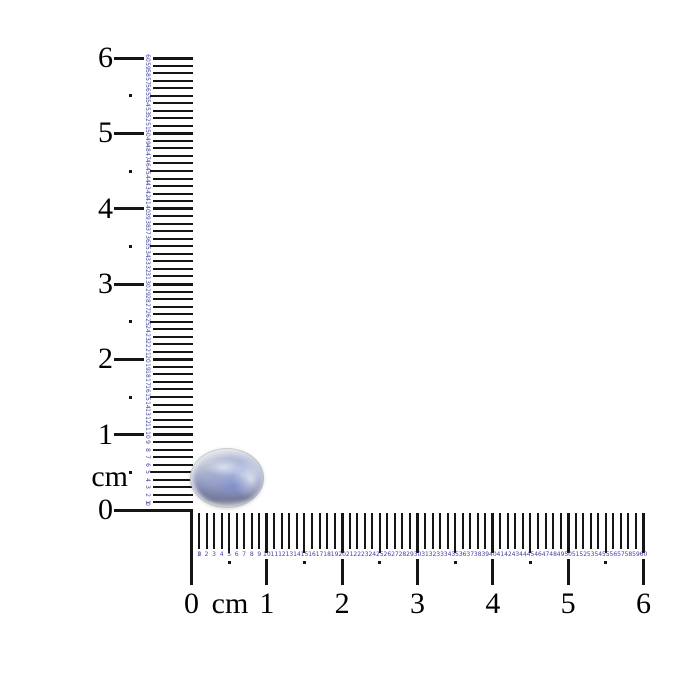 This screenshot has width=700, height=700. Describe the element at coordinates (515, 554) in the screenshot. I see `h-mm-number: 43` at that location.